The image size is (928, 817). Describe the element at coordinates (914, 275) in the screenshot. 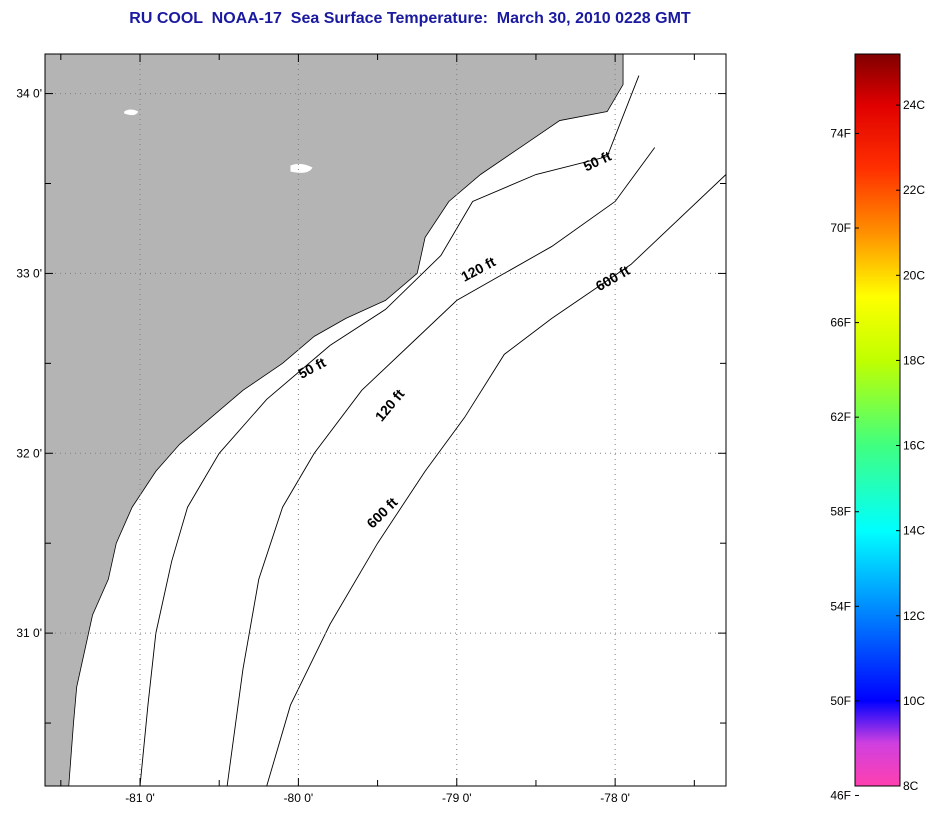

I see `celsius-label: 20C` at that location.